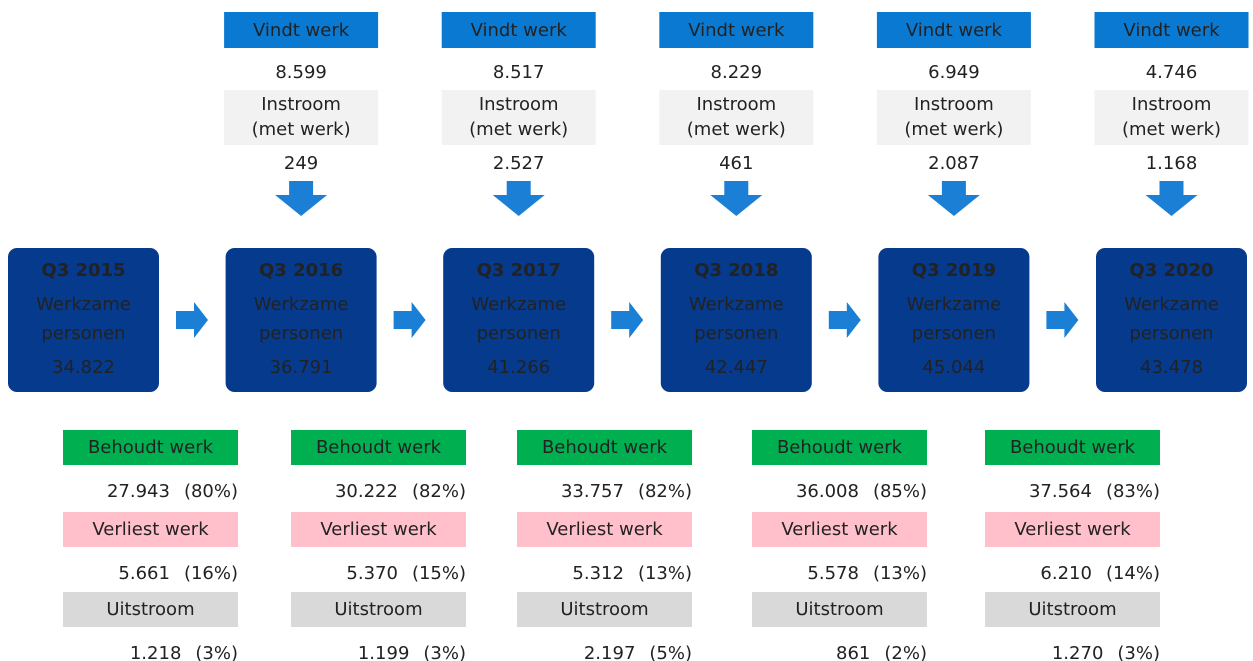 The height and width of the screenshot is (661, 1253). I want to click on uitstroom-value: 1.199, so click(384, 652).